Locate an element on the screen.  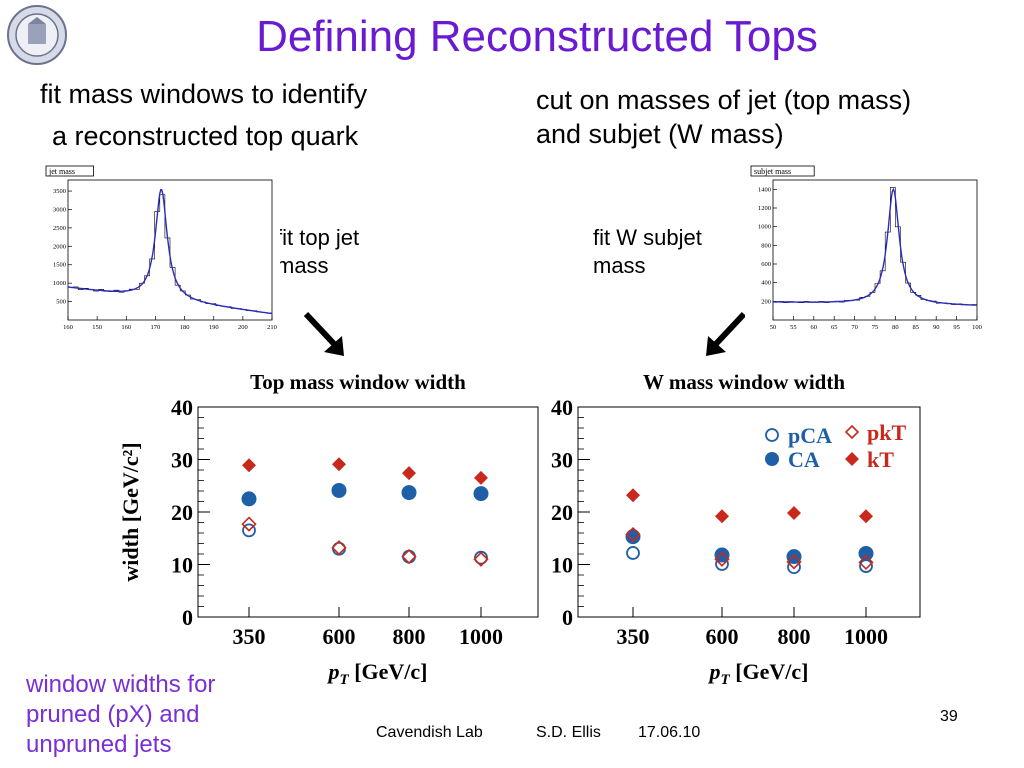
chart-title: Top mass window width is located at coordinates (358, 382).